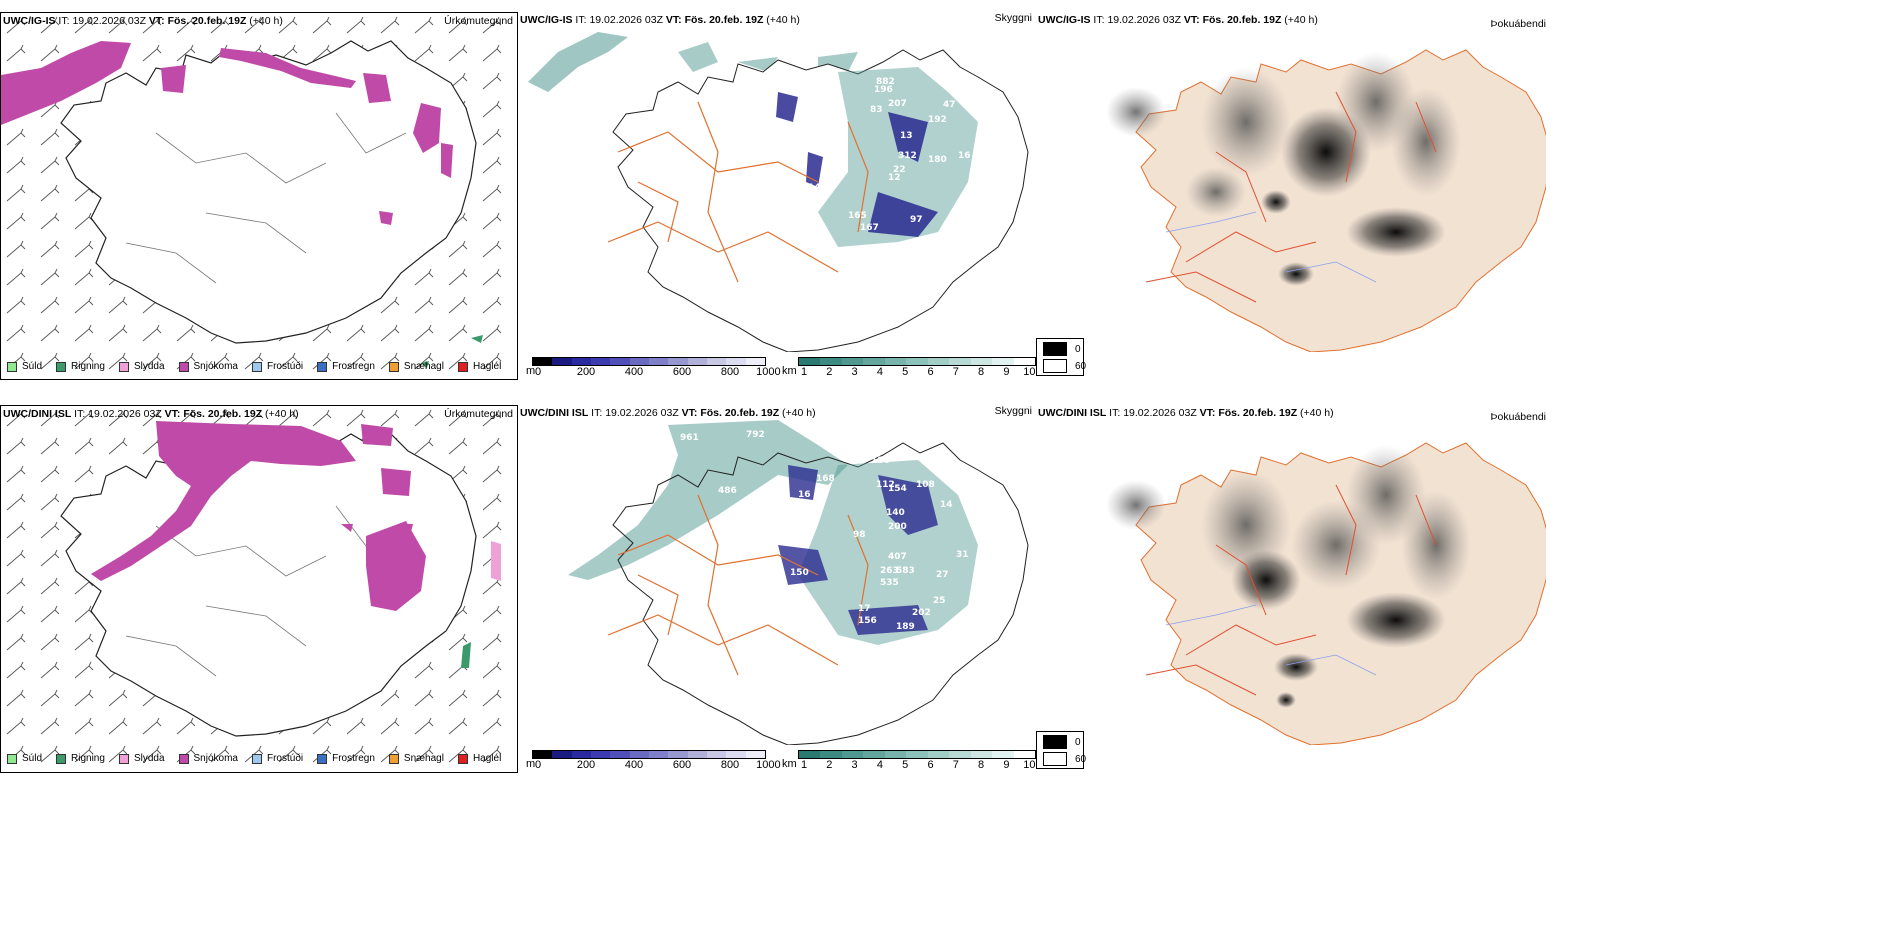 The width and height of the screenshot is (1900, 950). What do you see at coordinates (894, 178) in the screenshot?
I see `svg-text: 12` at bounding box center [894, 178].